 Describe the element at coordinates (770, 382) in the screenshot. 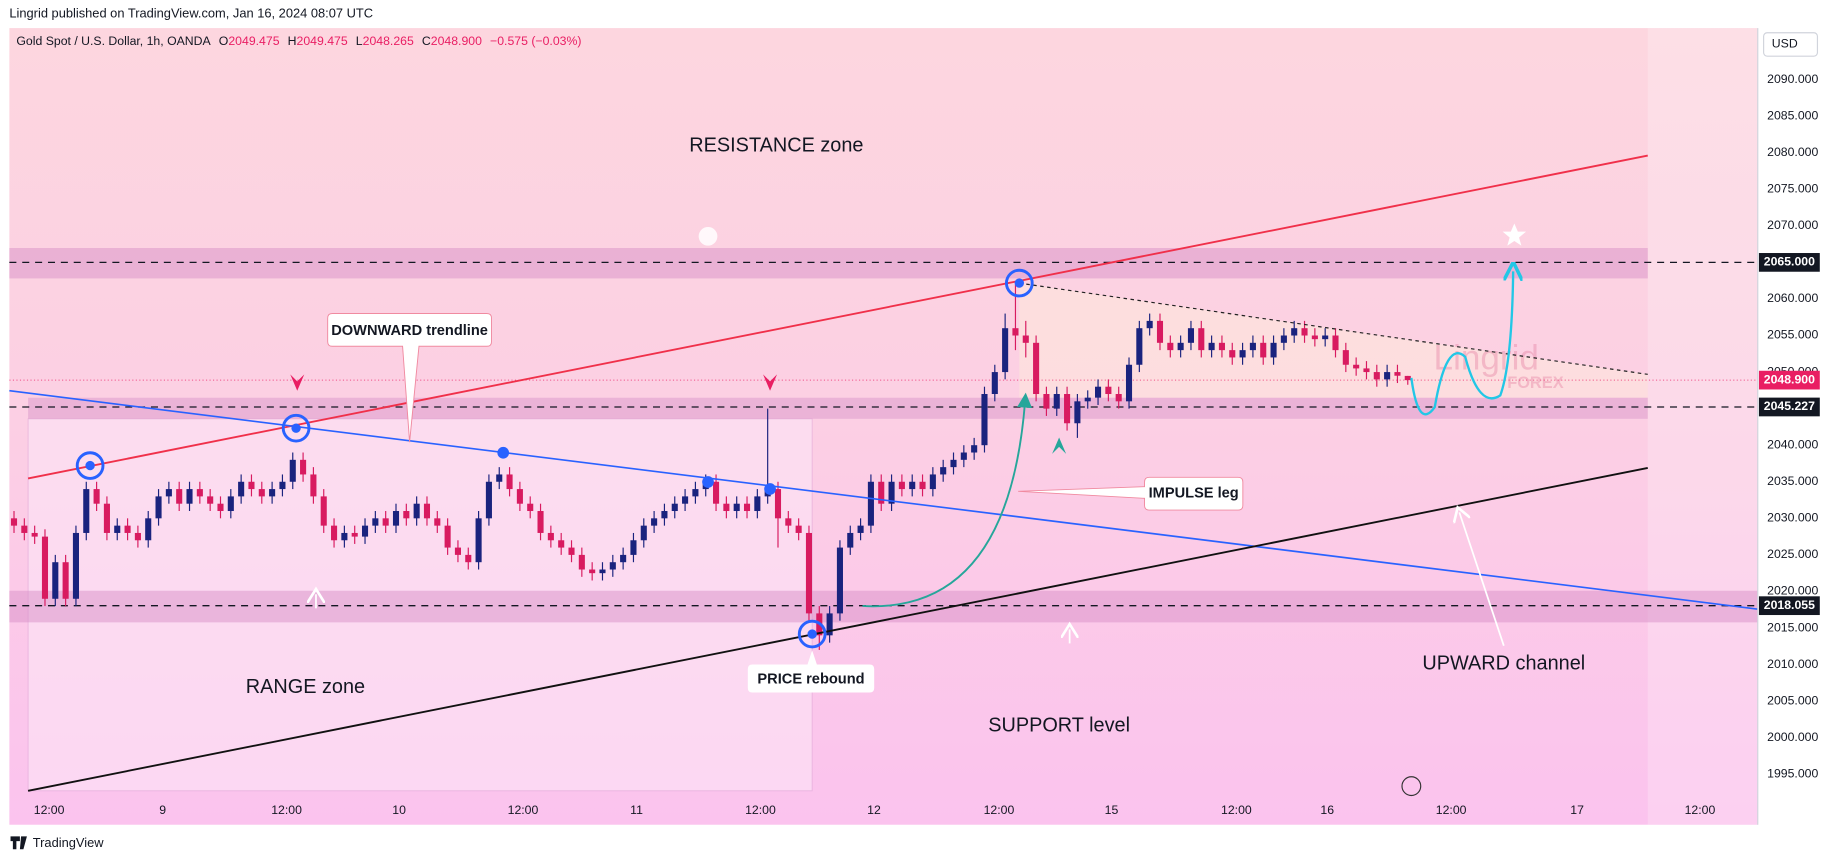

I see `top-marker` at that location.